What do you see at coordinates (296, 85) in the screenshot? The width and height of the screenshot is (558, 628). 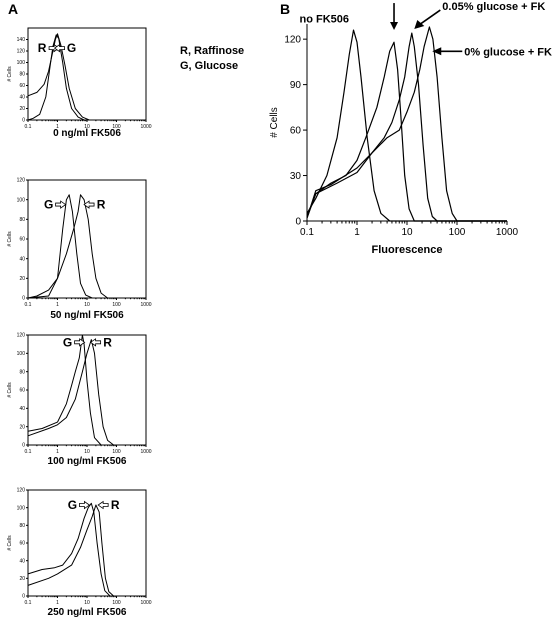 I see `y-tick-label: 90` at bounding box center [296, 85].